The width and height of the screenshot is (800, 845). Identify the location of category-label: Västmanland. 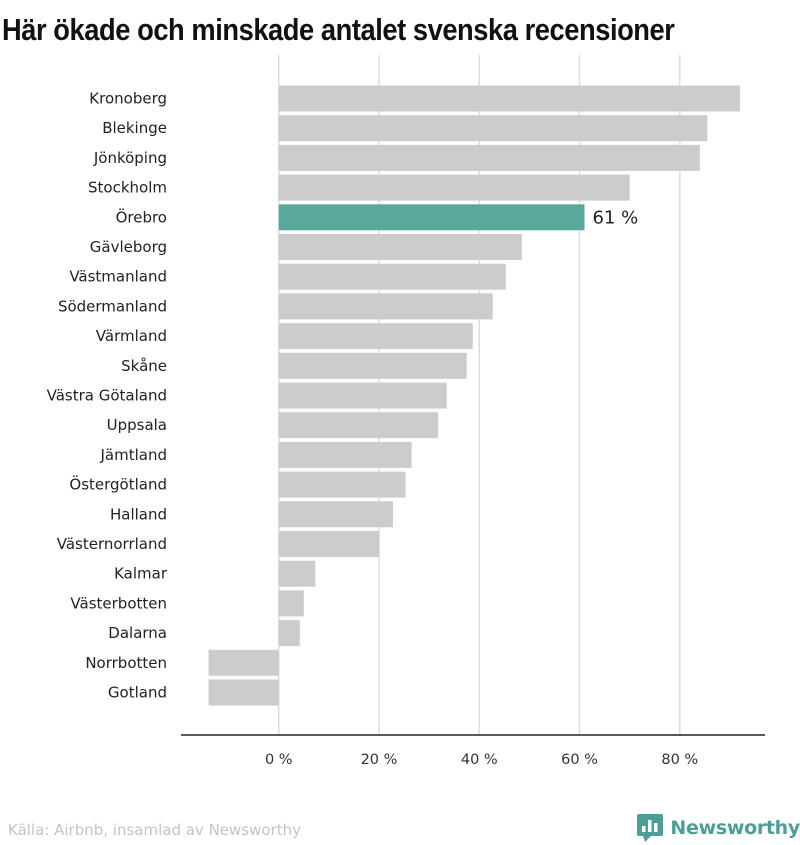
(118, 277).